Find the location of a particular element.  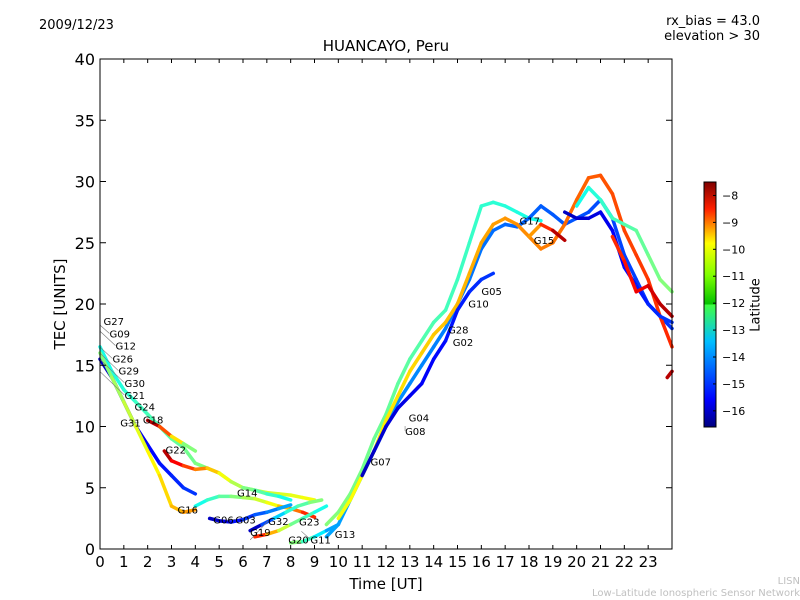

label-leader-lines is located at coordinates (253, 433).